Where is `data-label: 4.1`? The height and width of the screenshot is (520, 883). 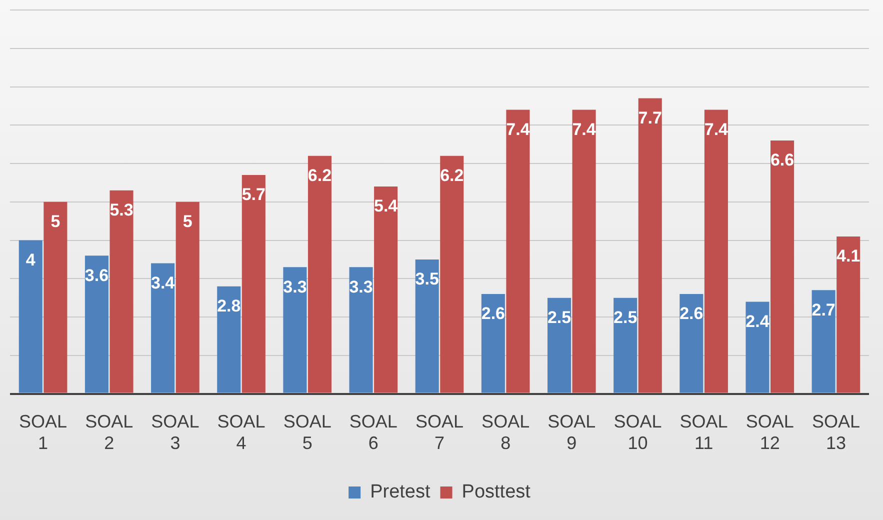
data-label: 4.1 is located at coordinates (848, 256).